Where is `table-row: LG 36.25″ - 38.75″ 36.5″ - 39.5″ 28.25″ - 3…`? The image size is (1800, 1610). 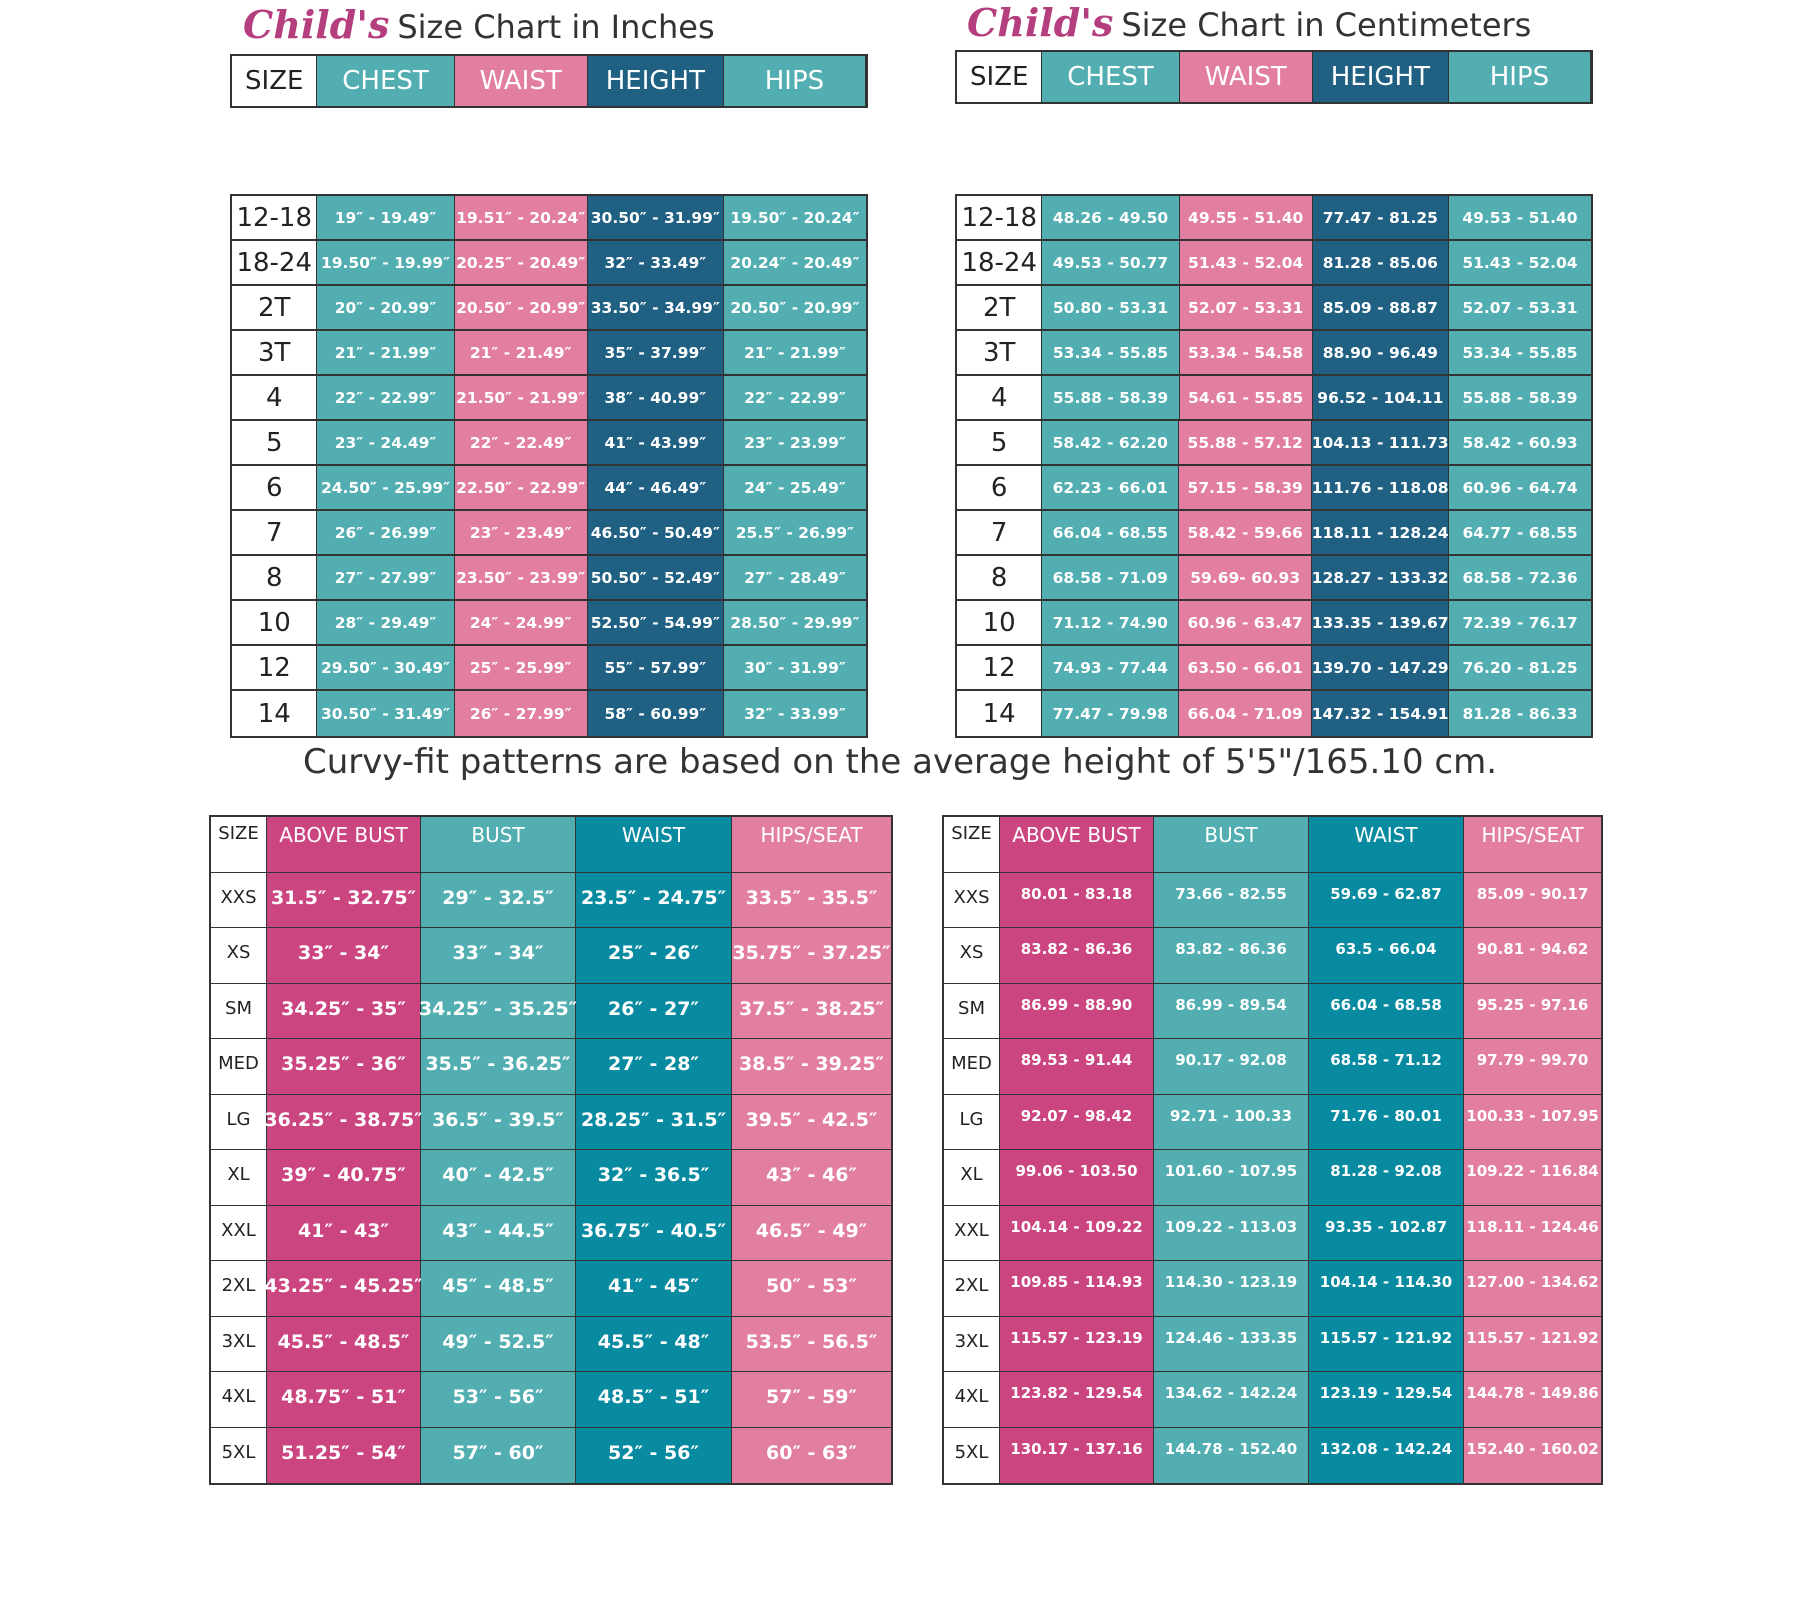
table-row: LG 36.25″ - 38.75″ 36.5″ - 39.5″ 28.25″ - 3… is located at coordinates (551, 1122).